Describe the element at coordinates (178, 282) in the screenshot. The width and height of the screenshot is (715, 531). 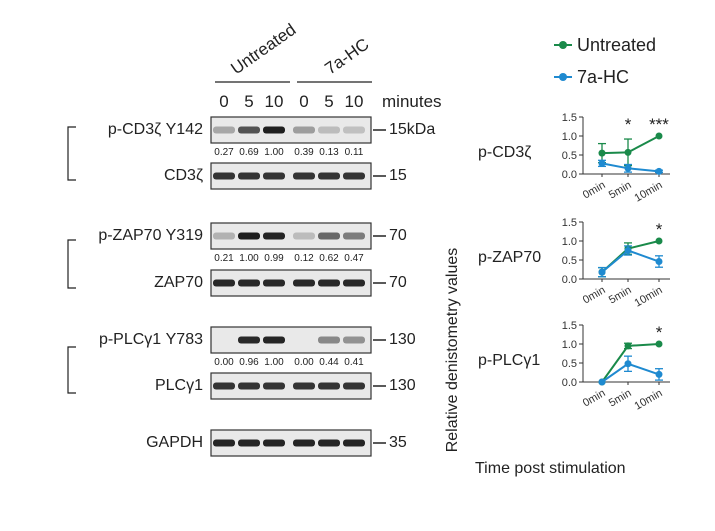
I see `protein-label: ZAP70` at that location.